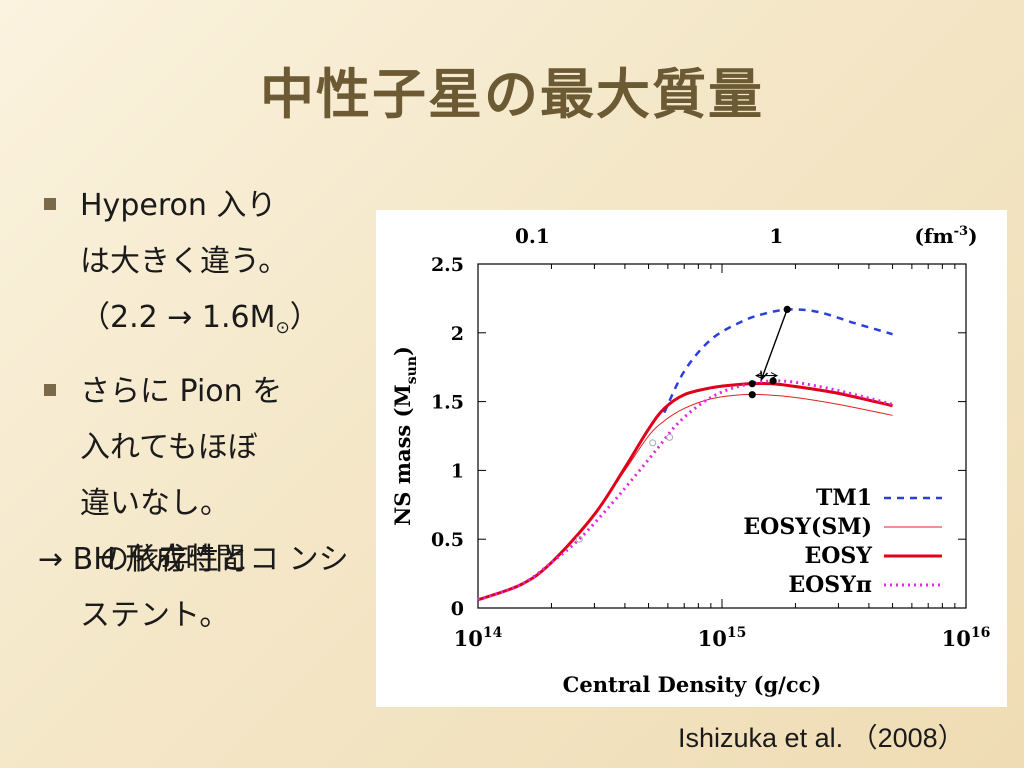 This screenshot has width=1024, height=768. I want to click on y-tick-label: 1.5, so click(447, 403).